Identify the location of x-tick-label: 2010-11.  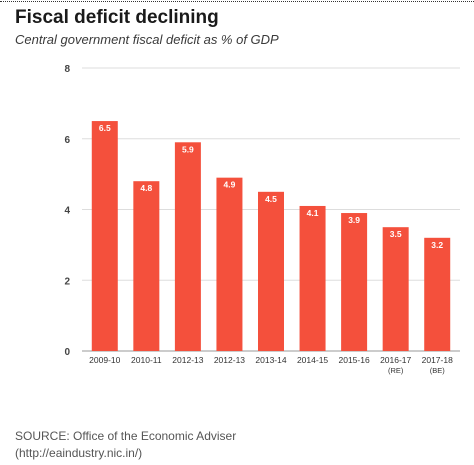
(146, 360).